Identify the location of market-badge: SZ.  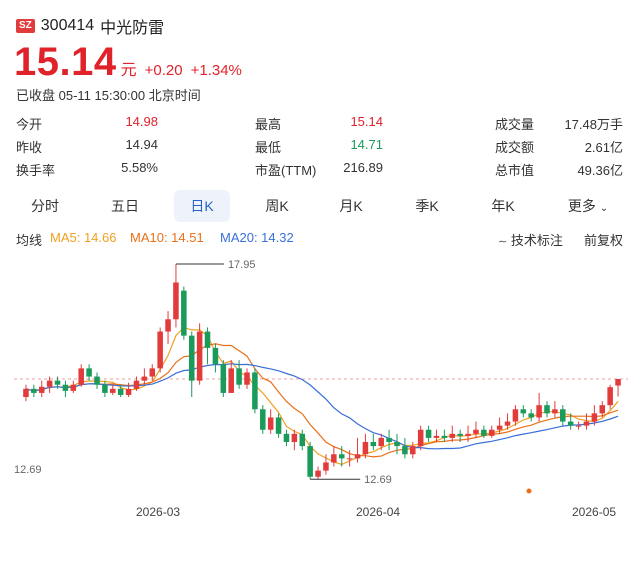
(25, 26).